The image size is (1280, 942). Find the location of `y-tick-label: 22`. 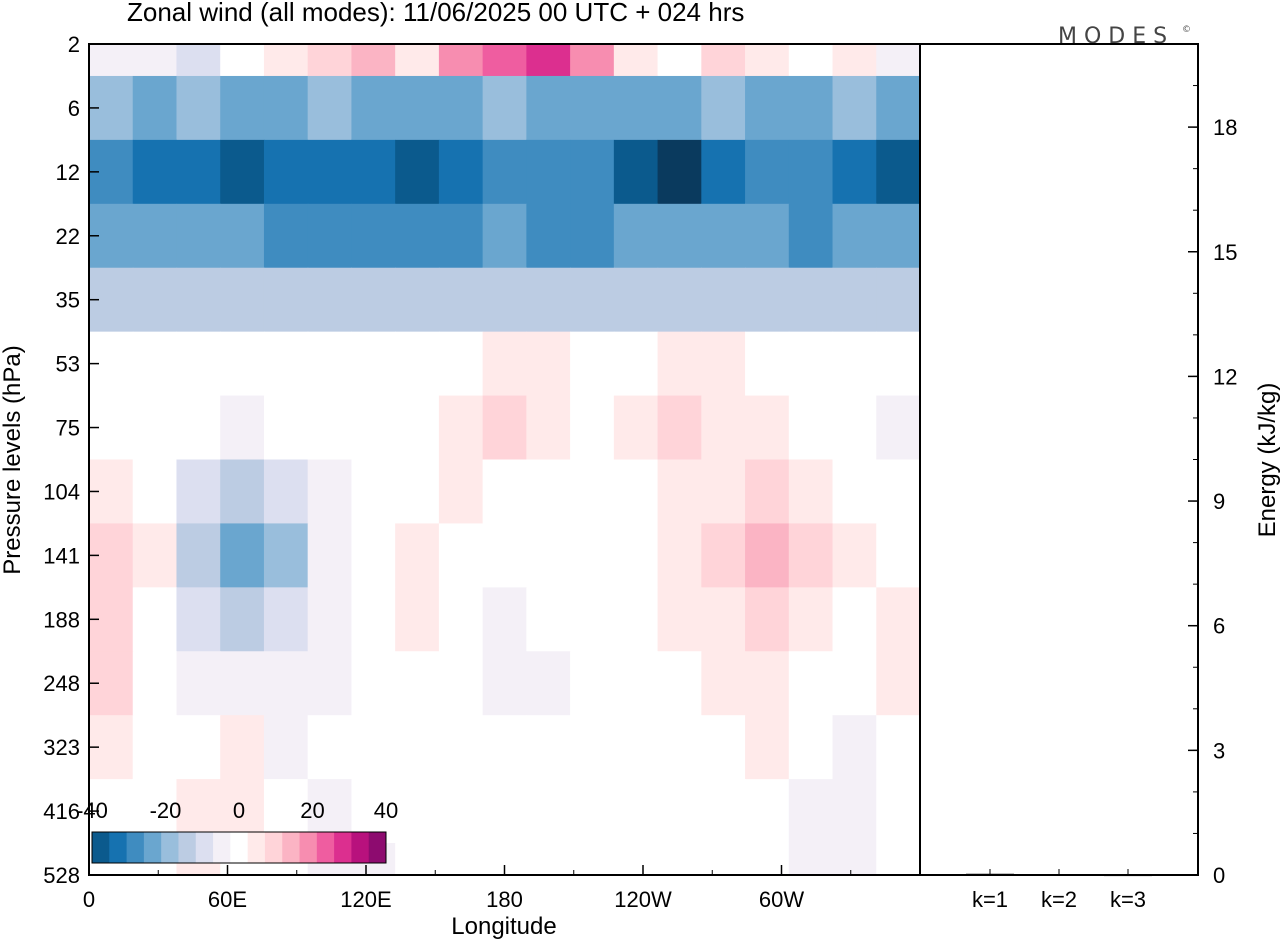

y-tick-label: 22 is located at coordinates (68, 236).